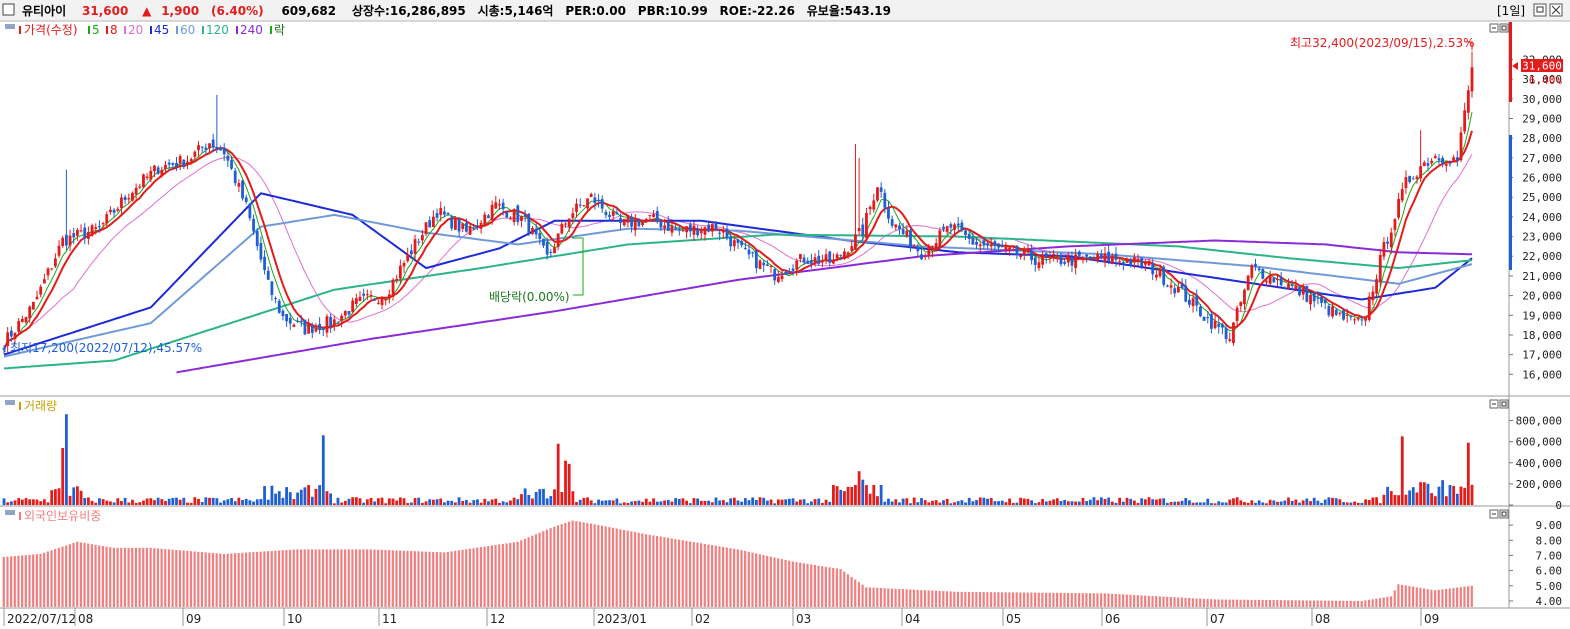 The height and width of the screenshot is (629, 1570). What do you see at coordinates (622, 619) in the screenshot?
I see `x-tick-label: 2023/01` at bounding box center [622, 619].